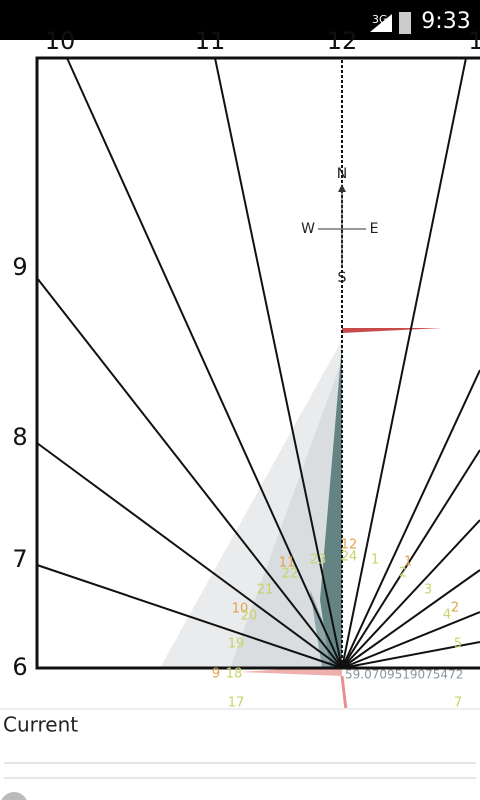  Describe the element at coordinates (349, 545) in the screenshot. I see `sun-mark: 12` at that location.